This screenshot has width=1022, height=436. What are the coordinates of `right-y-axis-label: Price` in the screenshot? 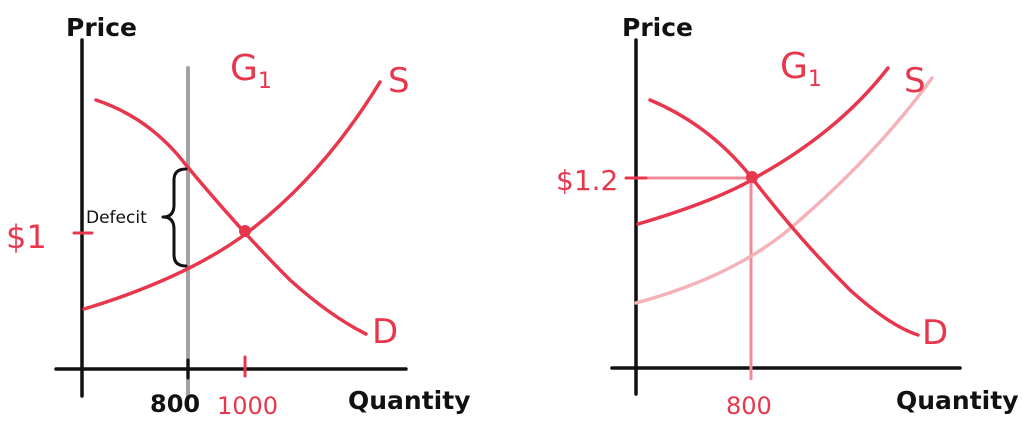 It's located at (657, 27).